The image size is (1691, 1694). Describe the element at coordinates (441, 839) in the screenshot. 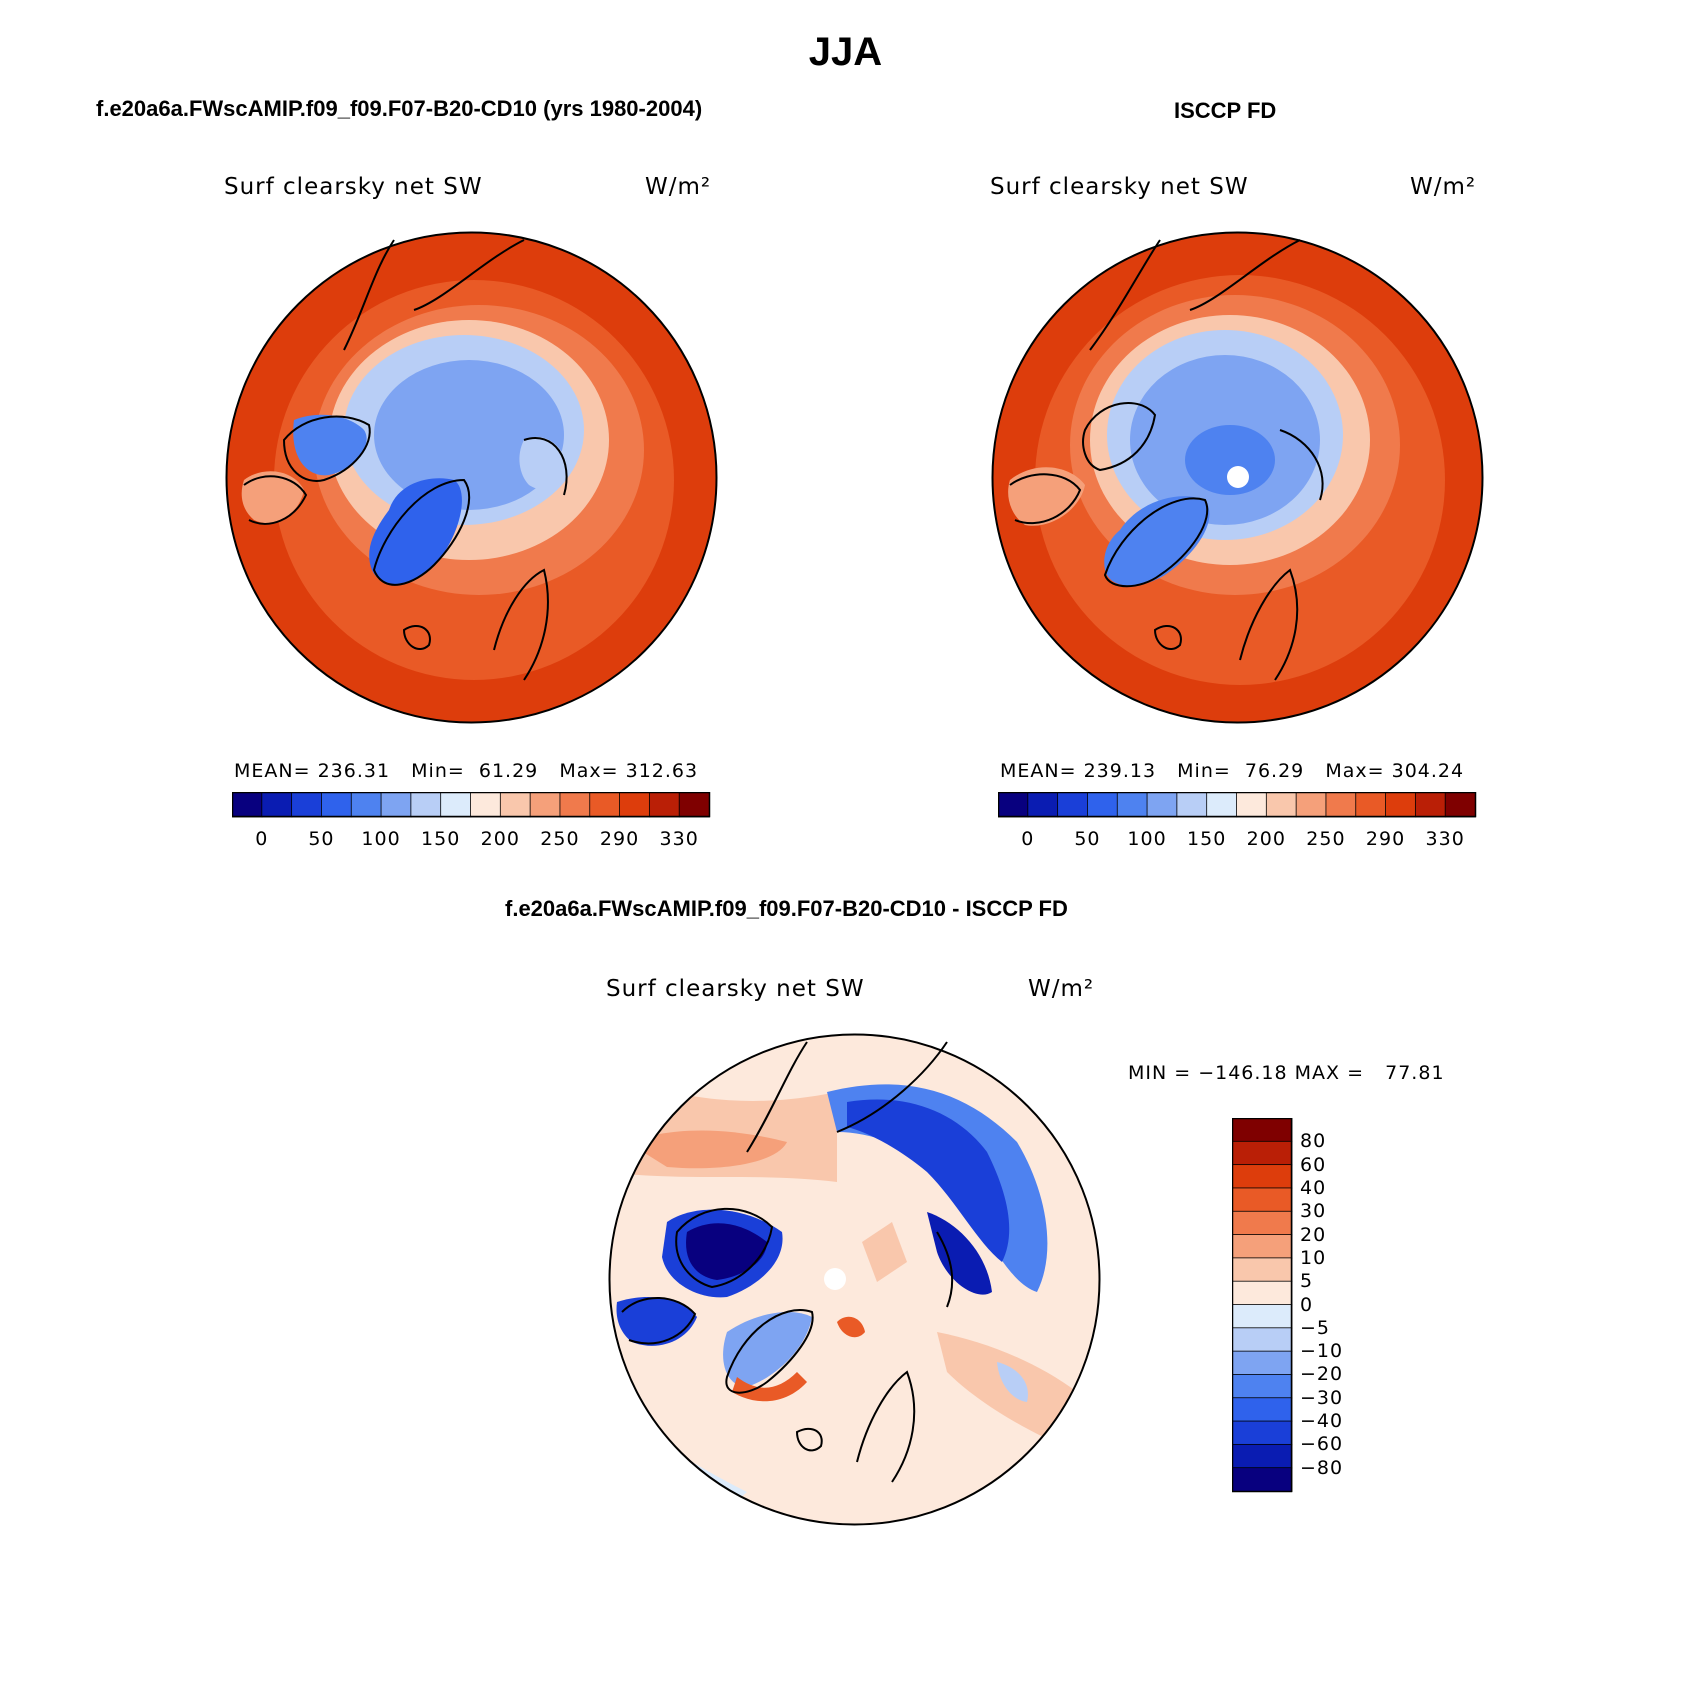

I see `colorbar-tick-label: 150` at that location.